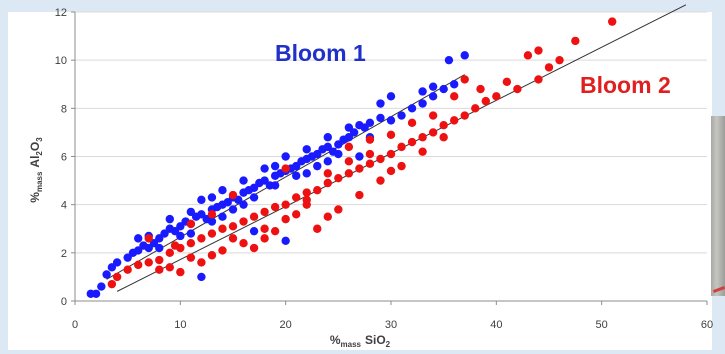  I want to click on x-tick-label-30: 30, so click(391, 325).